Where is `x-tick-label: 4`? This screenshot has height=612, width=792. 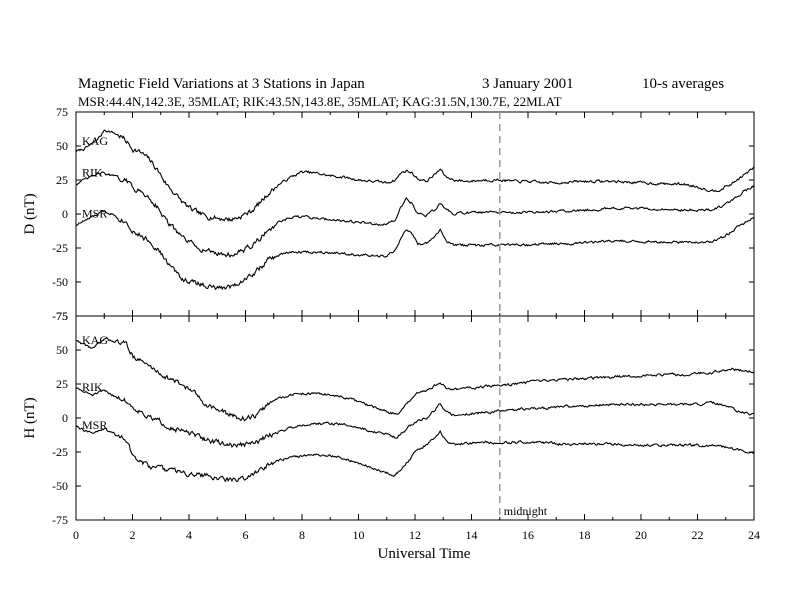
x-tick-label: 4 is located at coordinates (189, 535).